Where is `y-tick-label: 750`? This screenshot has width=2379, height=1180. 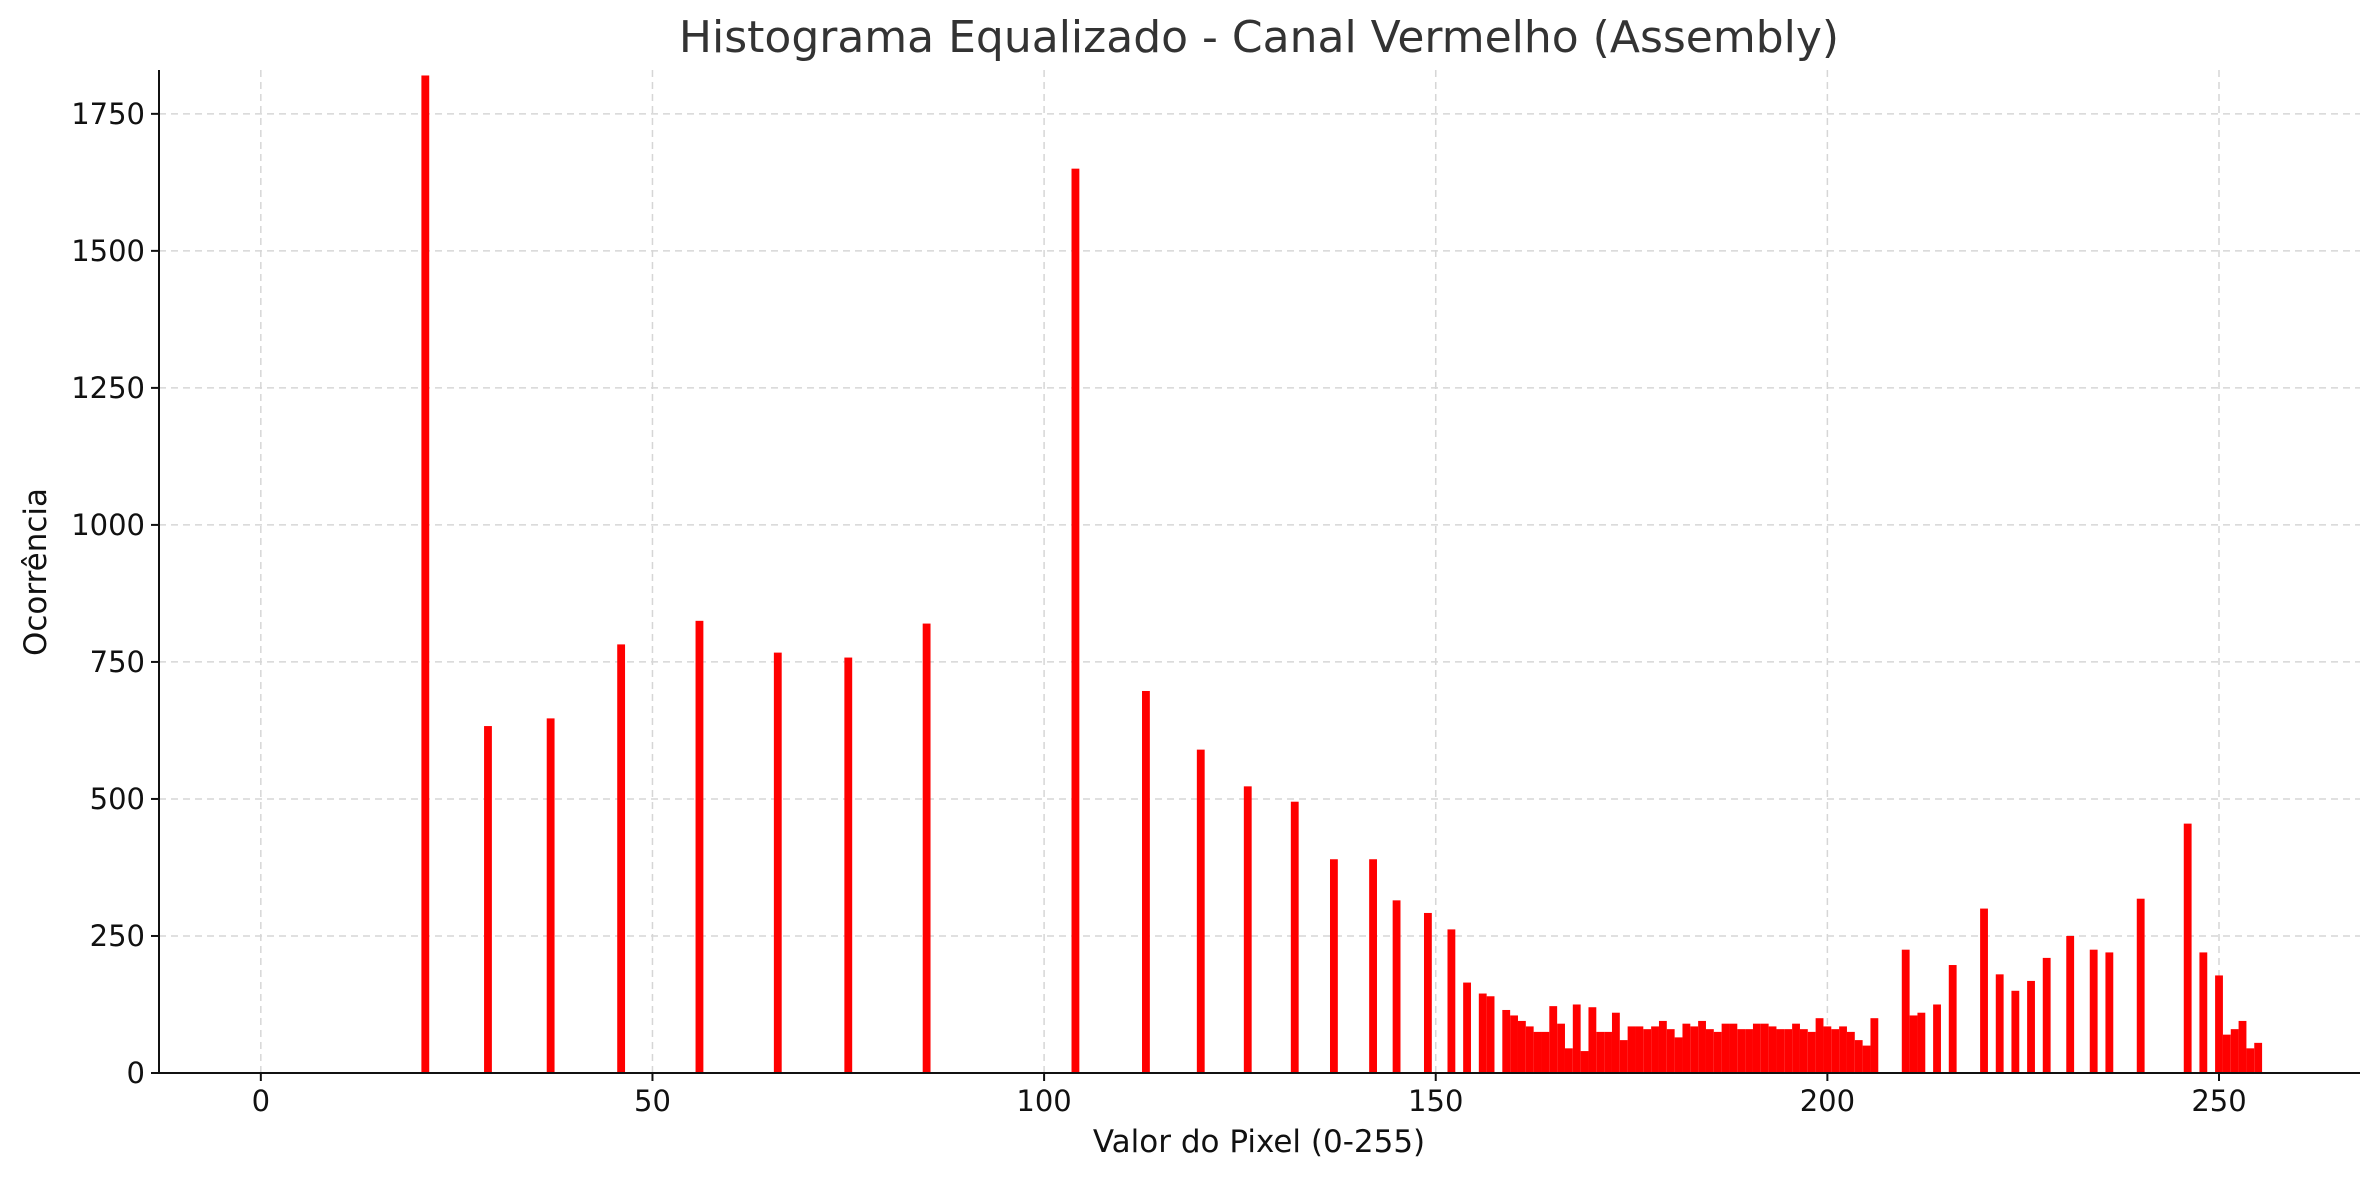
y-tick-label: 750 is located at coordinates (117, 662).